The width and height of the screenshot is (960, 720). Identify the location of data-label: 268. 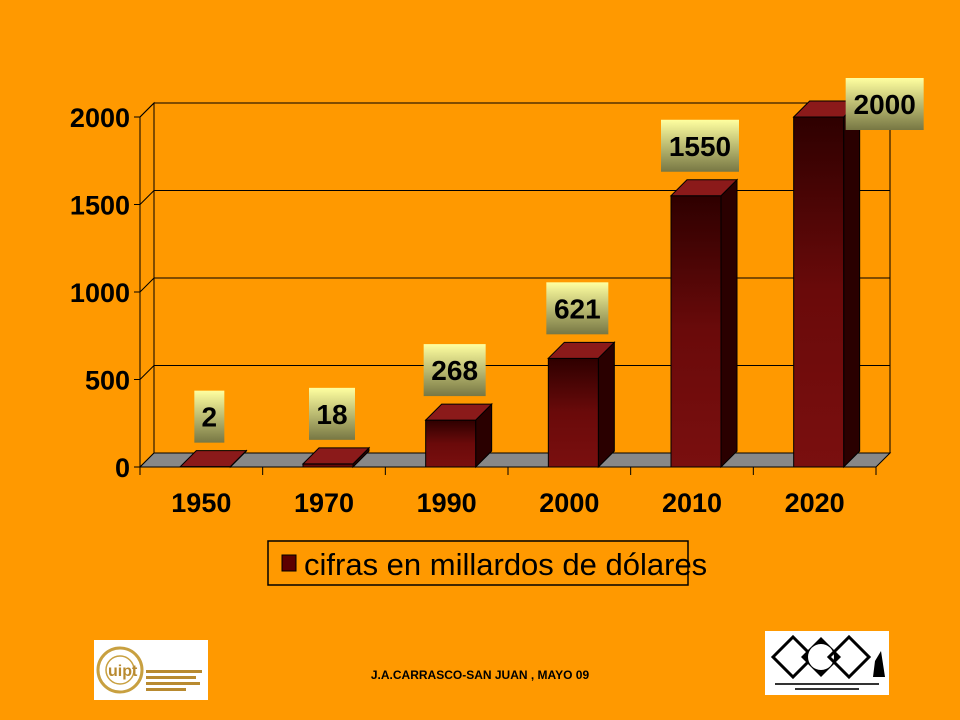
(454, 370).